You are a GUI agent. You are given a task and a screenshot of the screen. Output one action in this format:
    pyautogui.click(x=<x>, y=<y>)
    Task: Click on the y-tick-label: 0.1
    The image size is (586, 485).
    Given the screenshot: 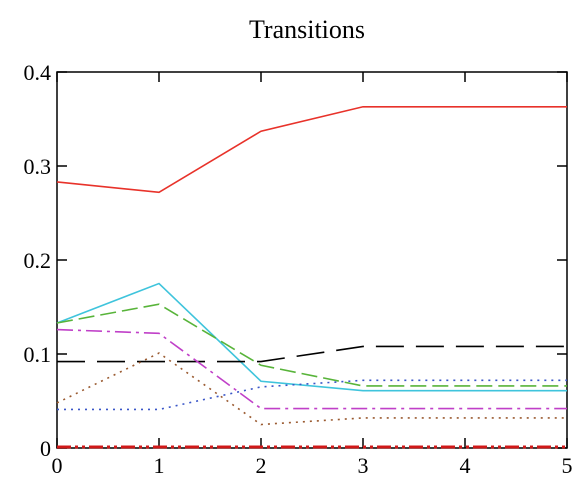 What is the action you would take?
    pyautogui.click(x=38, y=354)
    